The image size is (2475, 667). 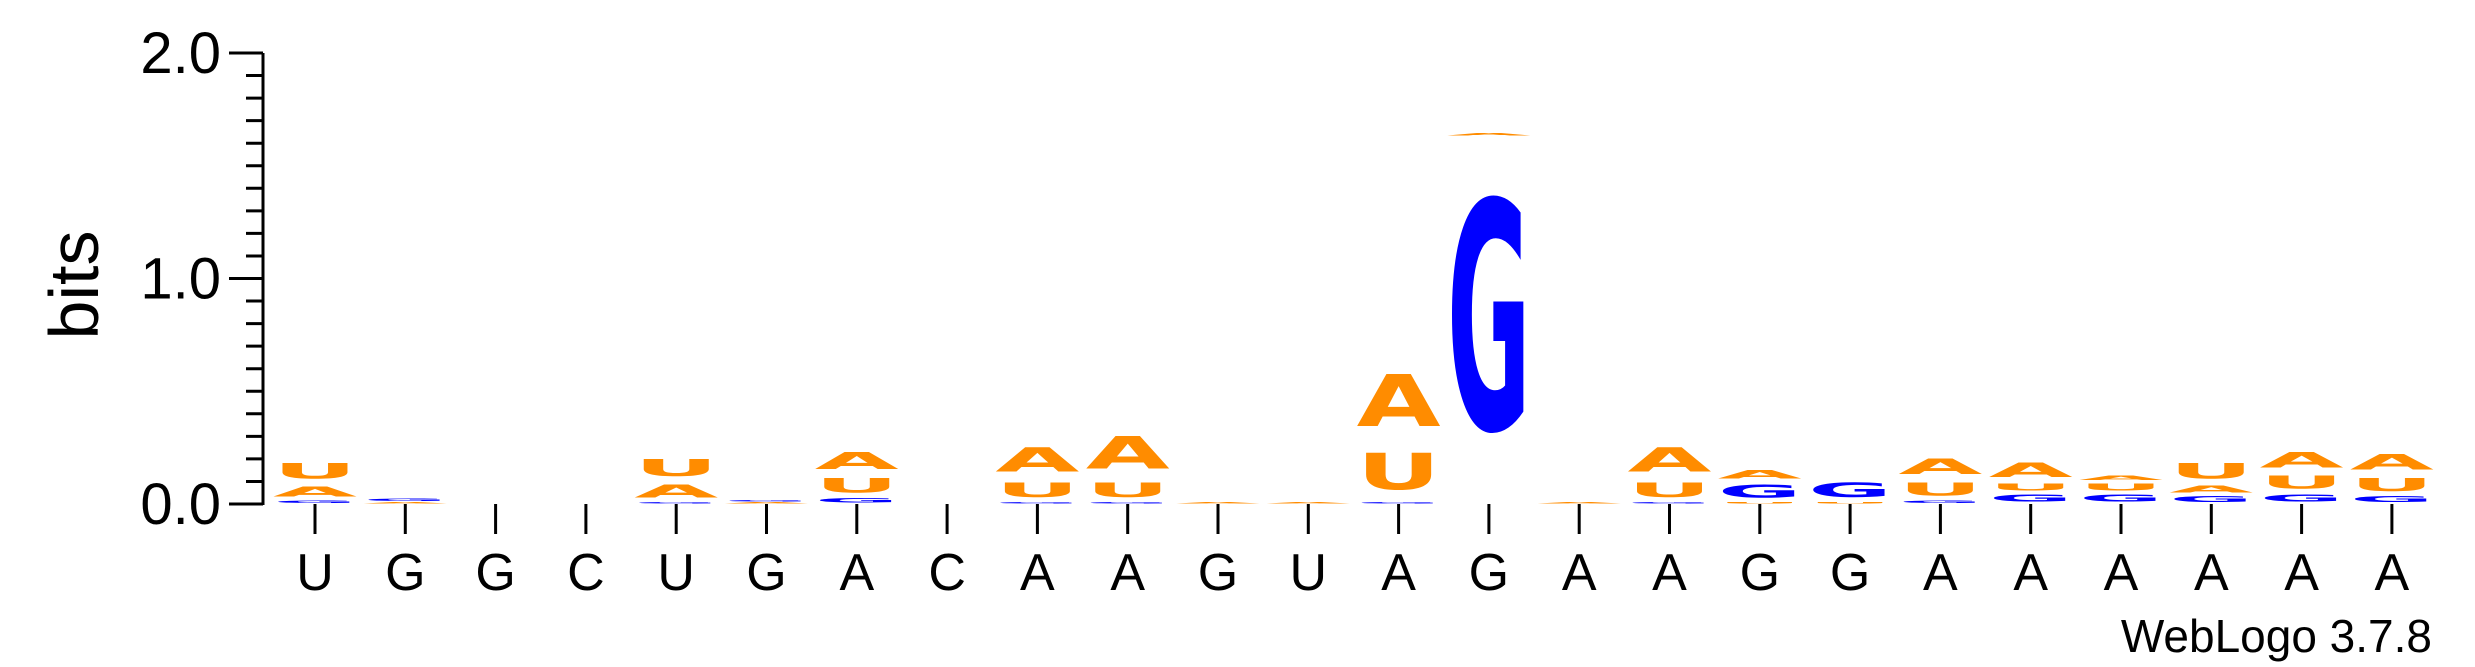 I want to click on y-tick-label: 0.0, so click(x=180, y=504).